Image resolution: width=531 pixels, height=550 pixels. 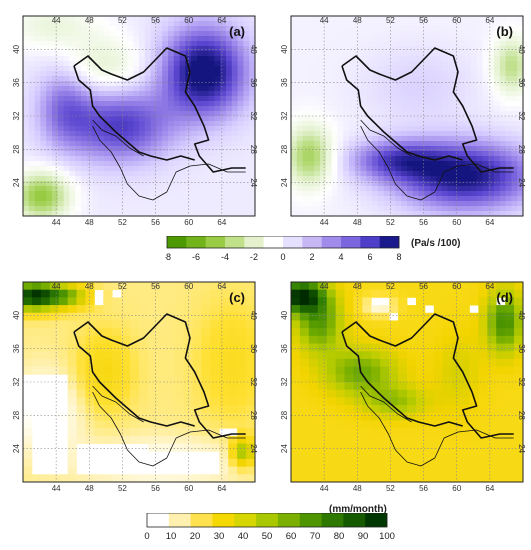 I want to click on colorbar-swatch, so click(x=354, y=520).